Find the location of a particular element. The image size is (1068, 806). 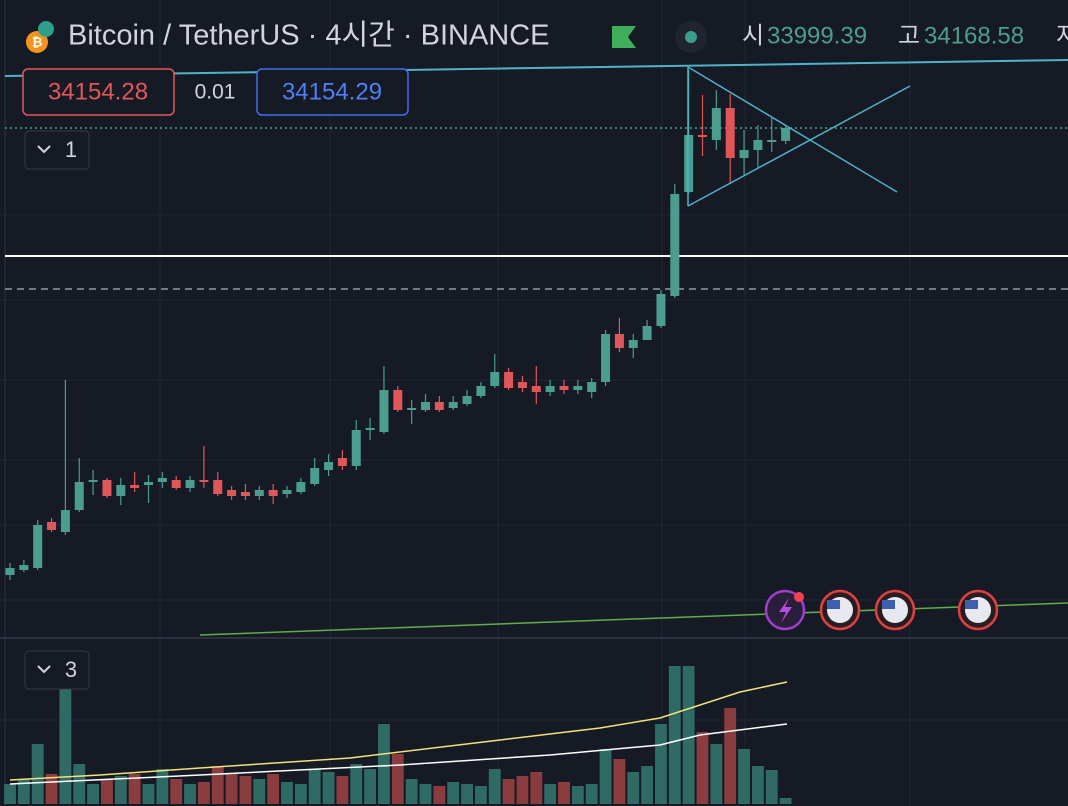

spread: 0.01 is located at coordinates (215, 92).